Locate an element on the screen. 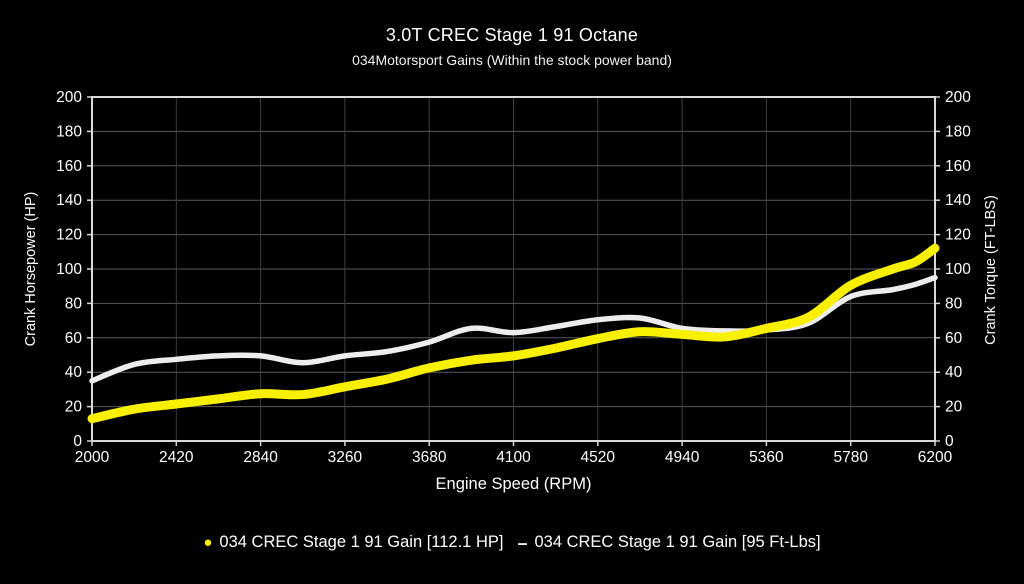  y-tick-label-left: 60 is located at coordinates (74, 338).